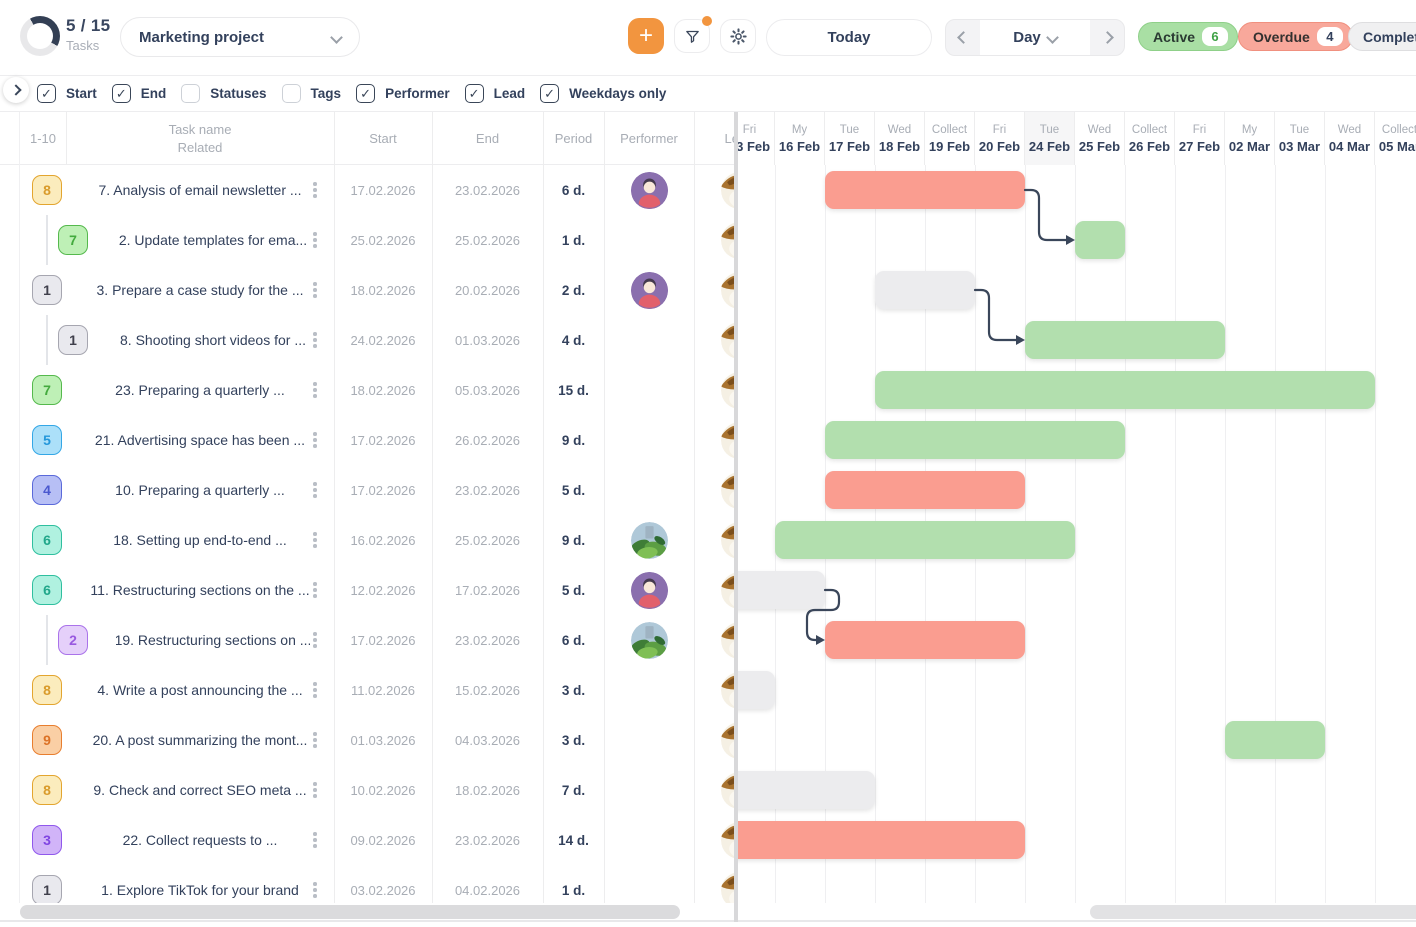 This screenshot has width=1416, height=927. What do you see at coordinates (403, 93) in the screenshot?
I see `option-toggle-performer: ✓ Performer` at bounding box center [403, 93].